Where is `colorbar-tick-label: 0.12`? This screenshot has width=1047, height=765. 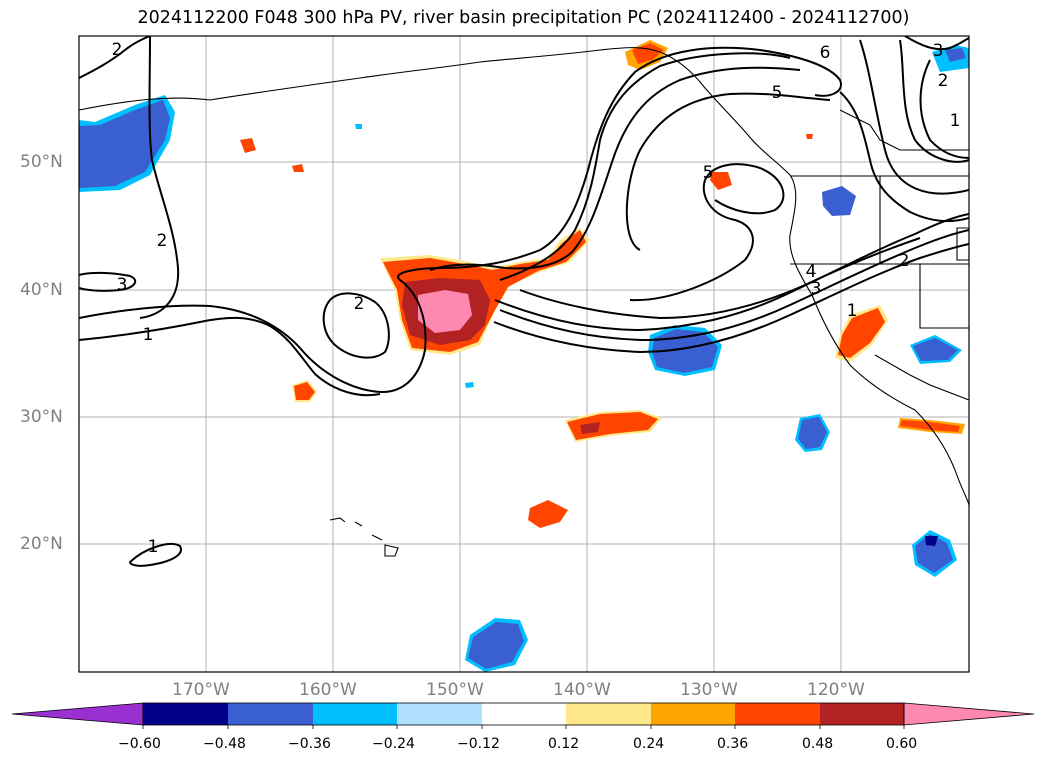
colorbar-tick-label: 0.12 is located at coordinates (564, 744).